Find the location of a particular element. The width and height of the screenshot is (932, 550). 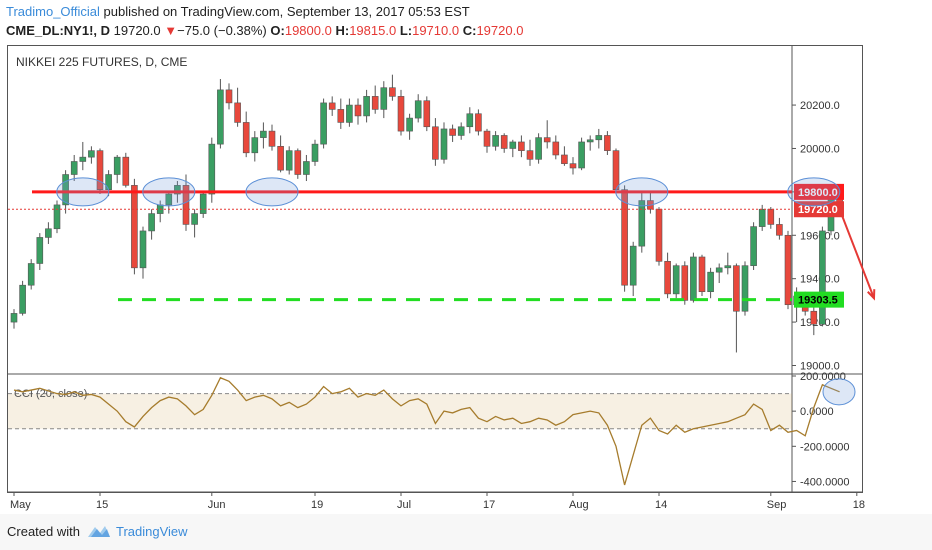

tradingview-logo-icon is located at coordinates (99, 532).